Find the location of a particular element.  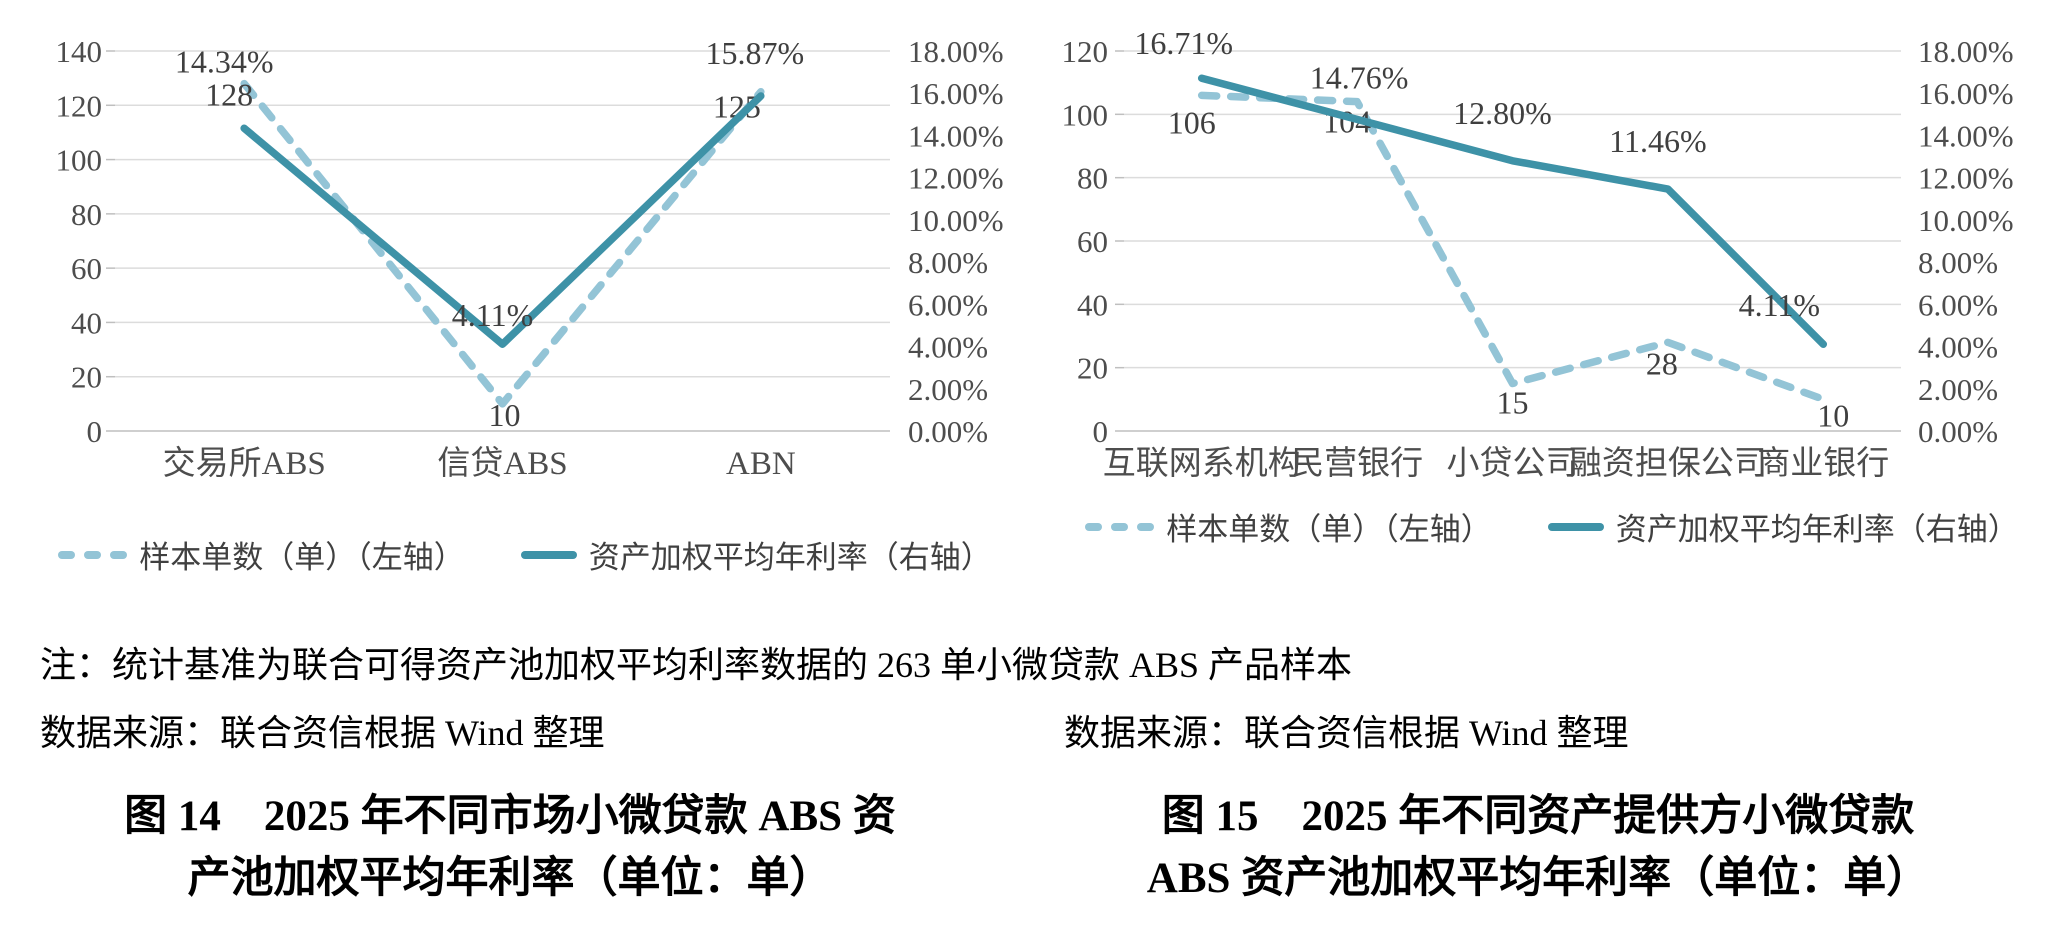

data-point-label: 11.46% is located at coordinates (1657, 141).